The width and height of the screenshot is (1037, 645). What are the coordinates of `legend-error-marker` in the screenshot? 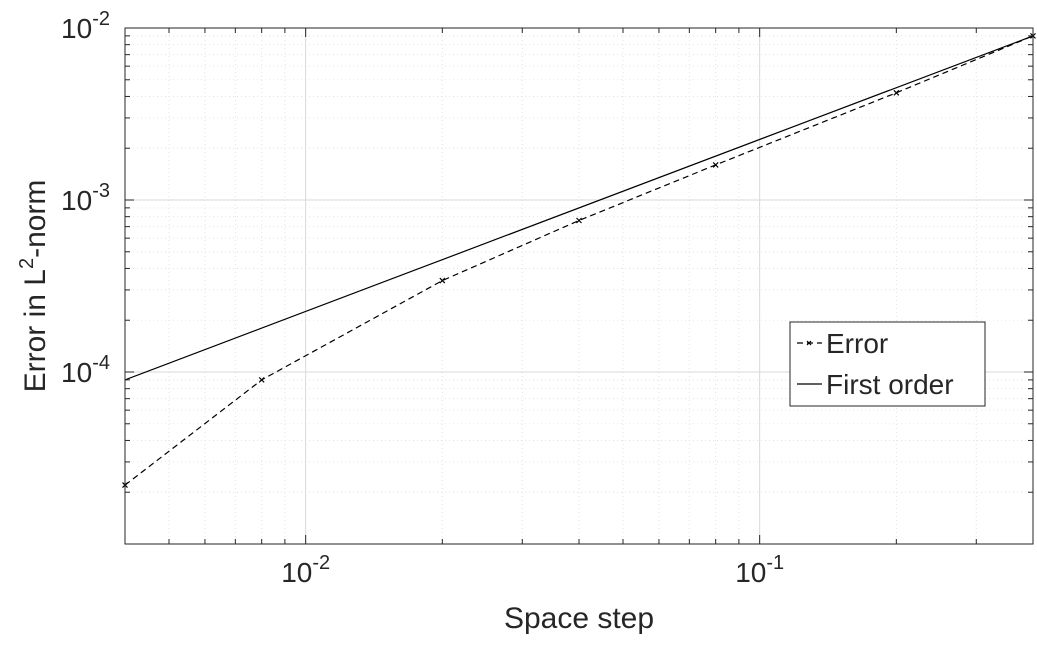 It's located at (809, 343).